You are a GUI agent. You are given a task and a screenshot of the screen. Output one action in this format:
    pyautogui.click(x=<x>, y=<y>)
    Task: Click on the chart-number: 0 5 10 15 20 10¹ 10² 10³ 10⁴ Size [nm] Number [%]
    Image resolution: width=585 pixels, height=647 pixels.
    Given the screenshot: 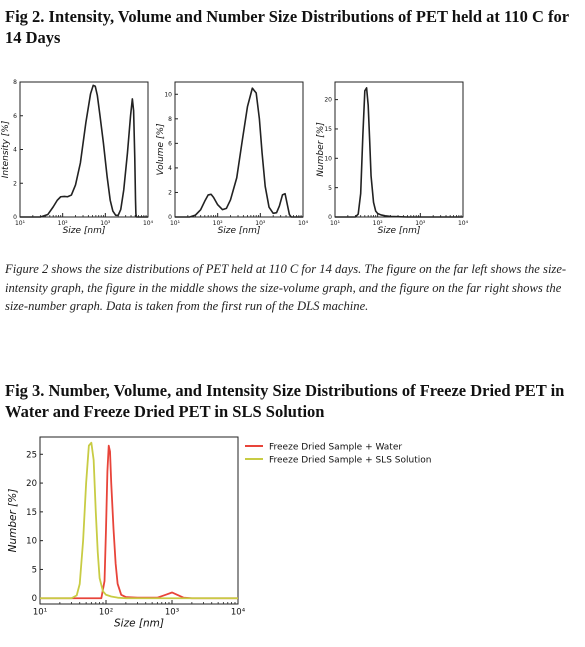 What is the action you would take?
    pyautogui.click(x=392, y=158)
    